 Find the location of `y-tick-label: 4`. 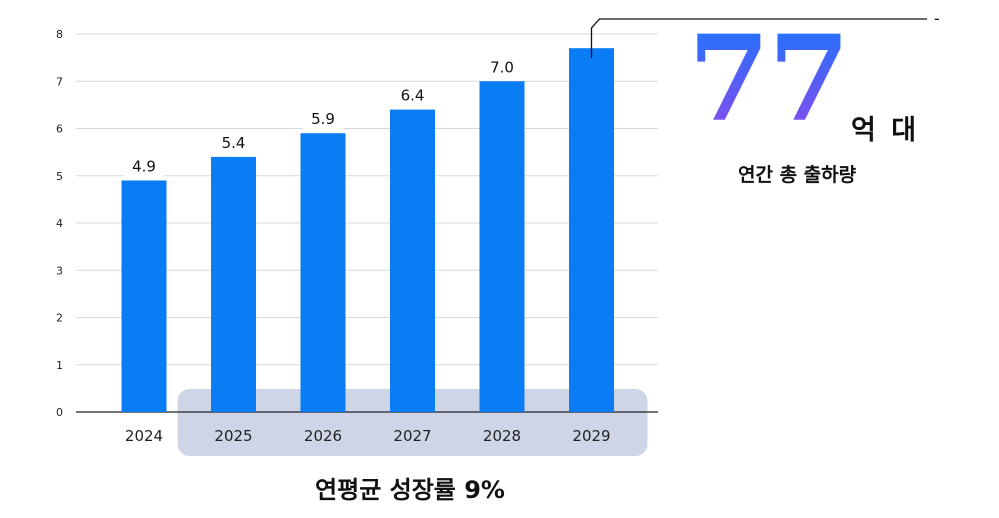

y-tick-label: 4 is located at coordinates (59, 223).